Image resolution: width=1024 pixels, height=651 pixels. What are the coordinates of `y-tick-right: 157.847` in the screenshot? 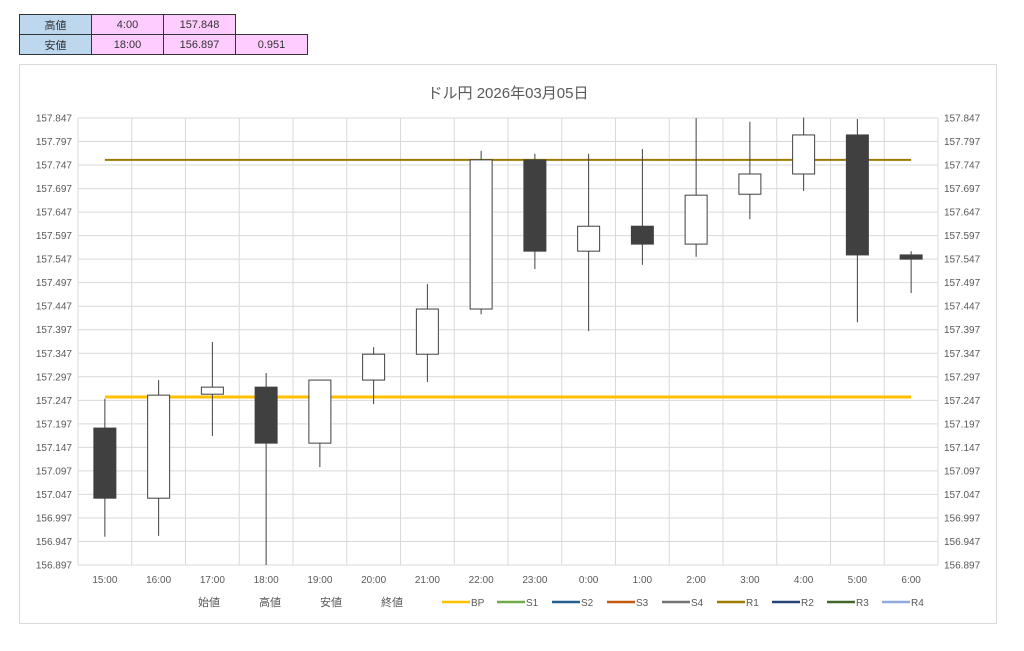 It's located at (962, 119).